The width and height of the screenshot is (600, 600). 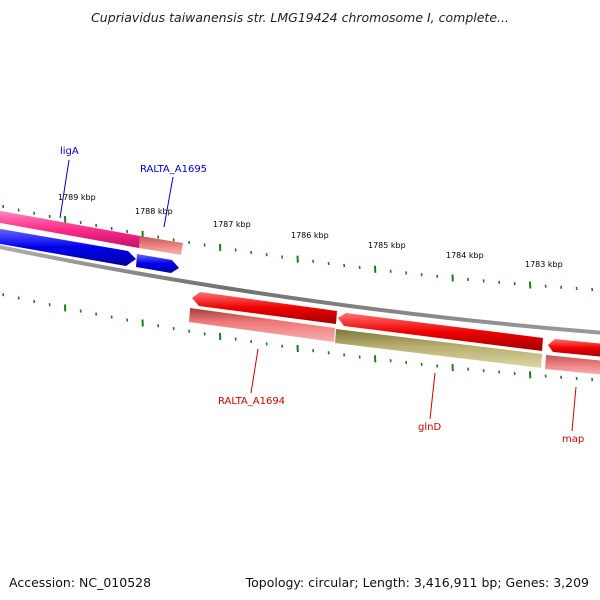 What do you see at coordinates (387, 245) in the screenshot?
I see `scale-label-1785: 1785 kbp` at bounding box center [387, 245].